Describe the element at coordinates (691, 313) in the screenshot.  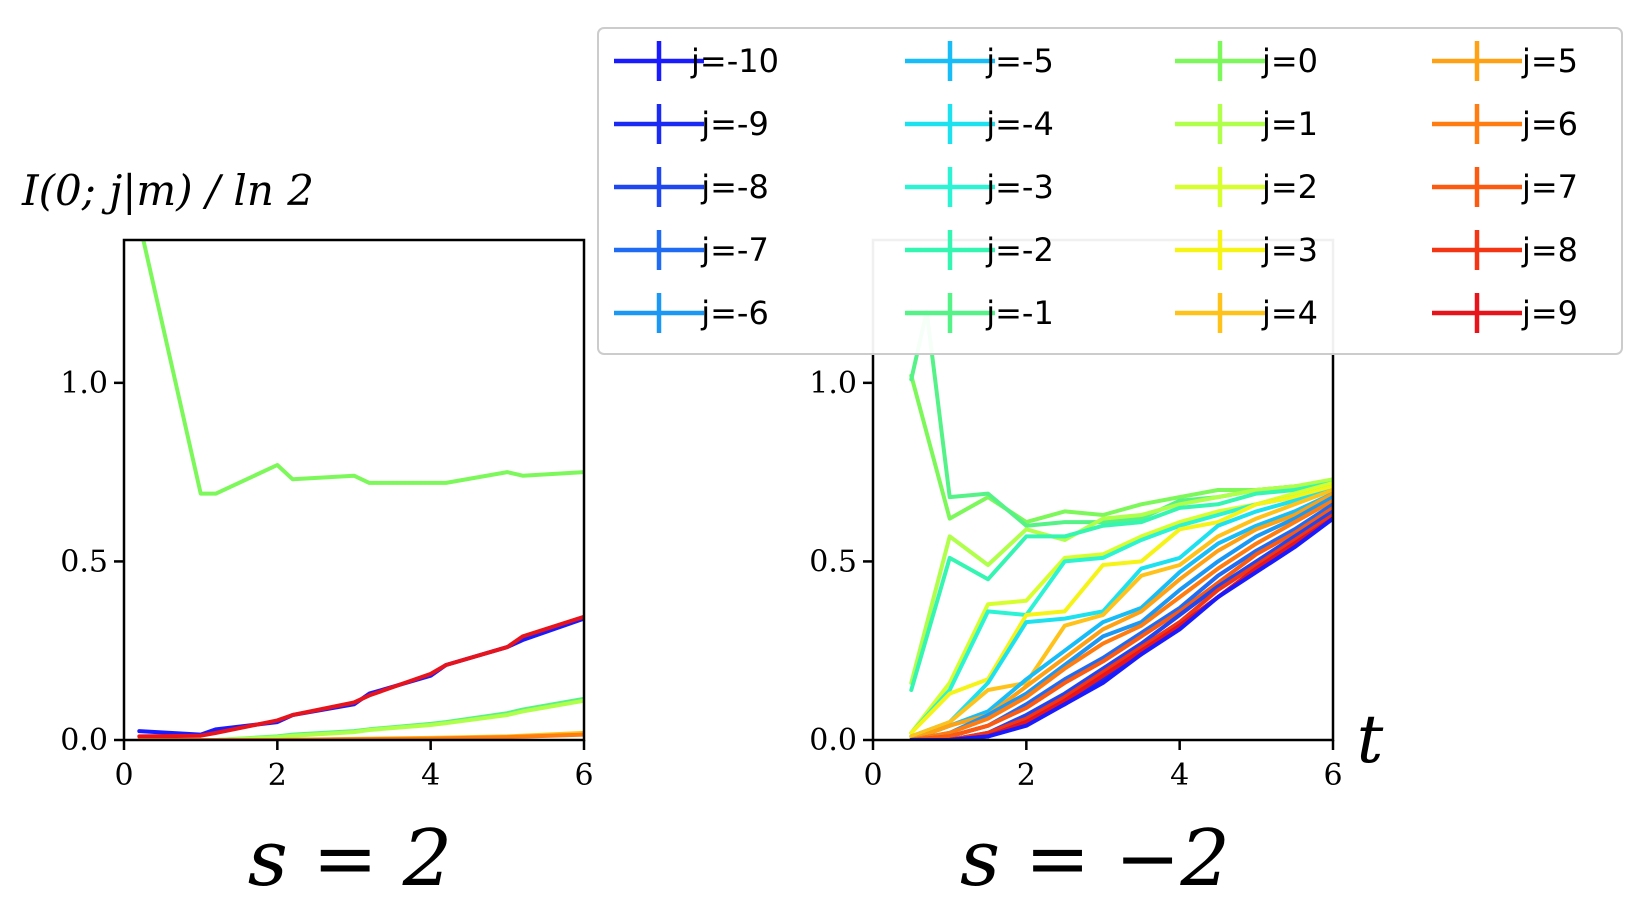
I see `legend-item: j=-6` at that location.